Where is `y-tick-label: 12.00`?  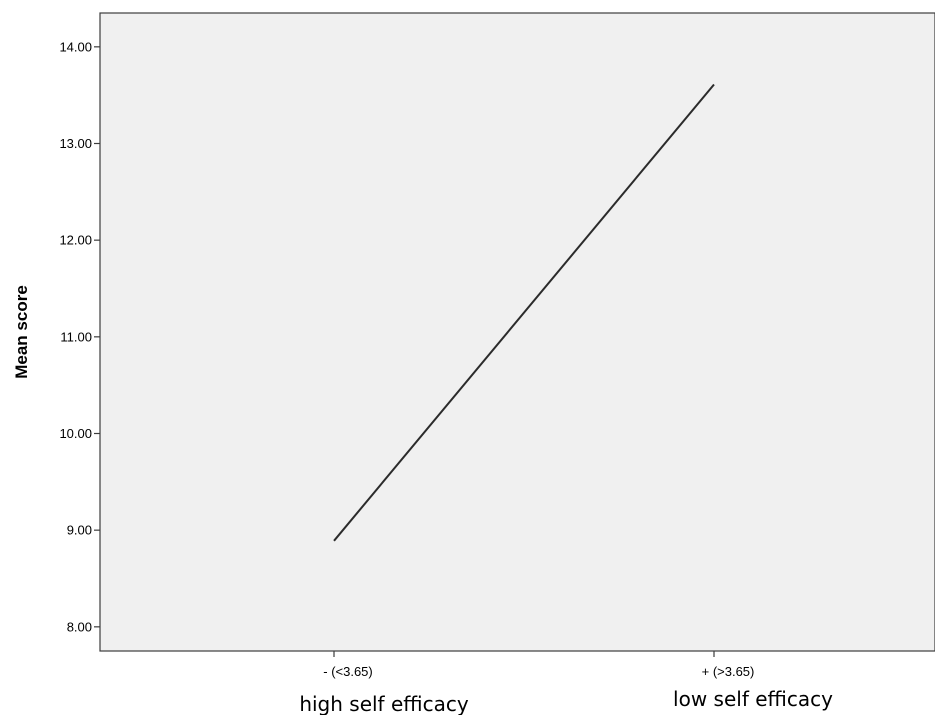 y-tick-label: 12.00 is located at coordinates (75, 240).